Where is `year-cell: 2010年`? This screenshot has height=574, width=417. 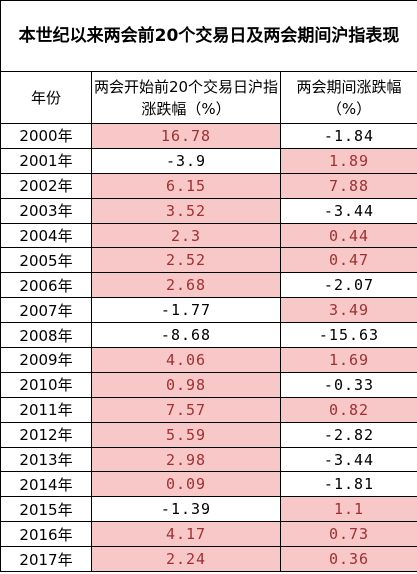
year-cell: 2010年 is located at coordinates (46, 384).